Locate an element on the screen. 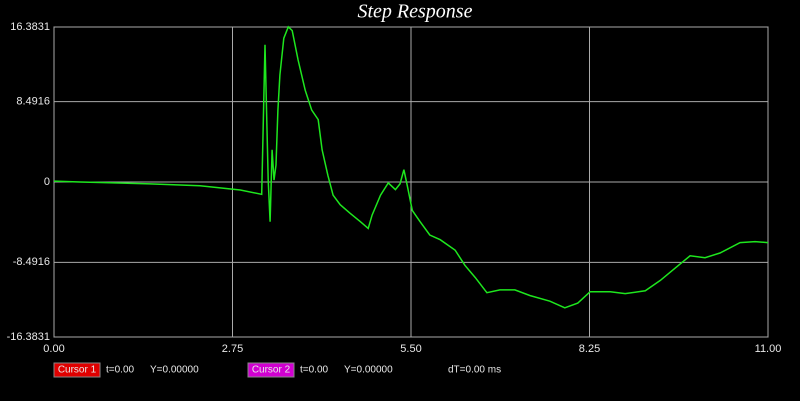 This screenshot has width=800, height=401. cursor-label: Cursor 2 is located at coordinates (271, 370).